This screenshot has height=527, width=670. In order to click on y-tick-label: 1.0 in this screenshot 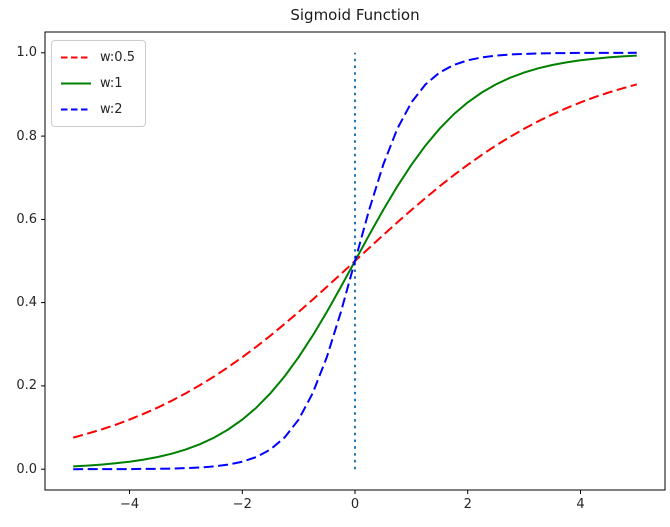, I will do `click(26, 53)`.